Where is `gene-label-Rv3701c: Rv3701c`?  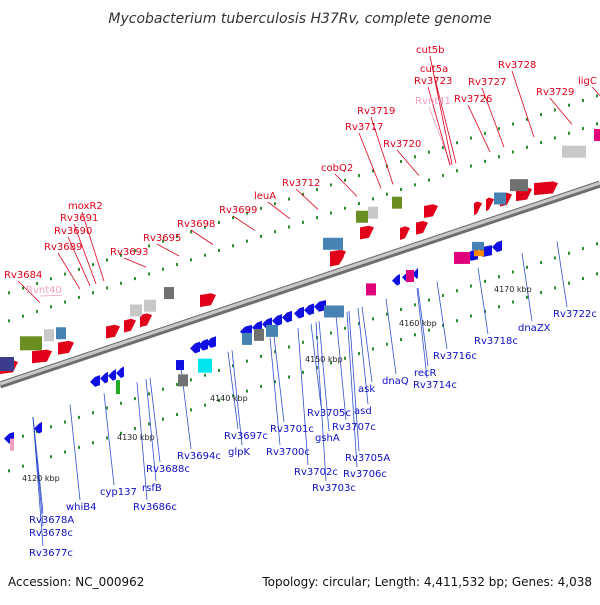 gene-label-Rv3701c: Rv3701c is located at coordinates (292, 429).